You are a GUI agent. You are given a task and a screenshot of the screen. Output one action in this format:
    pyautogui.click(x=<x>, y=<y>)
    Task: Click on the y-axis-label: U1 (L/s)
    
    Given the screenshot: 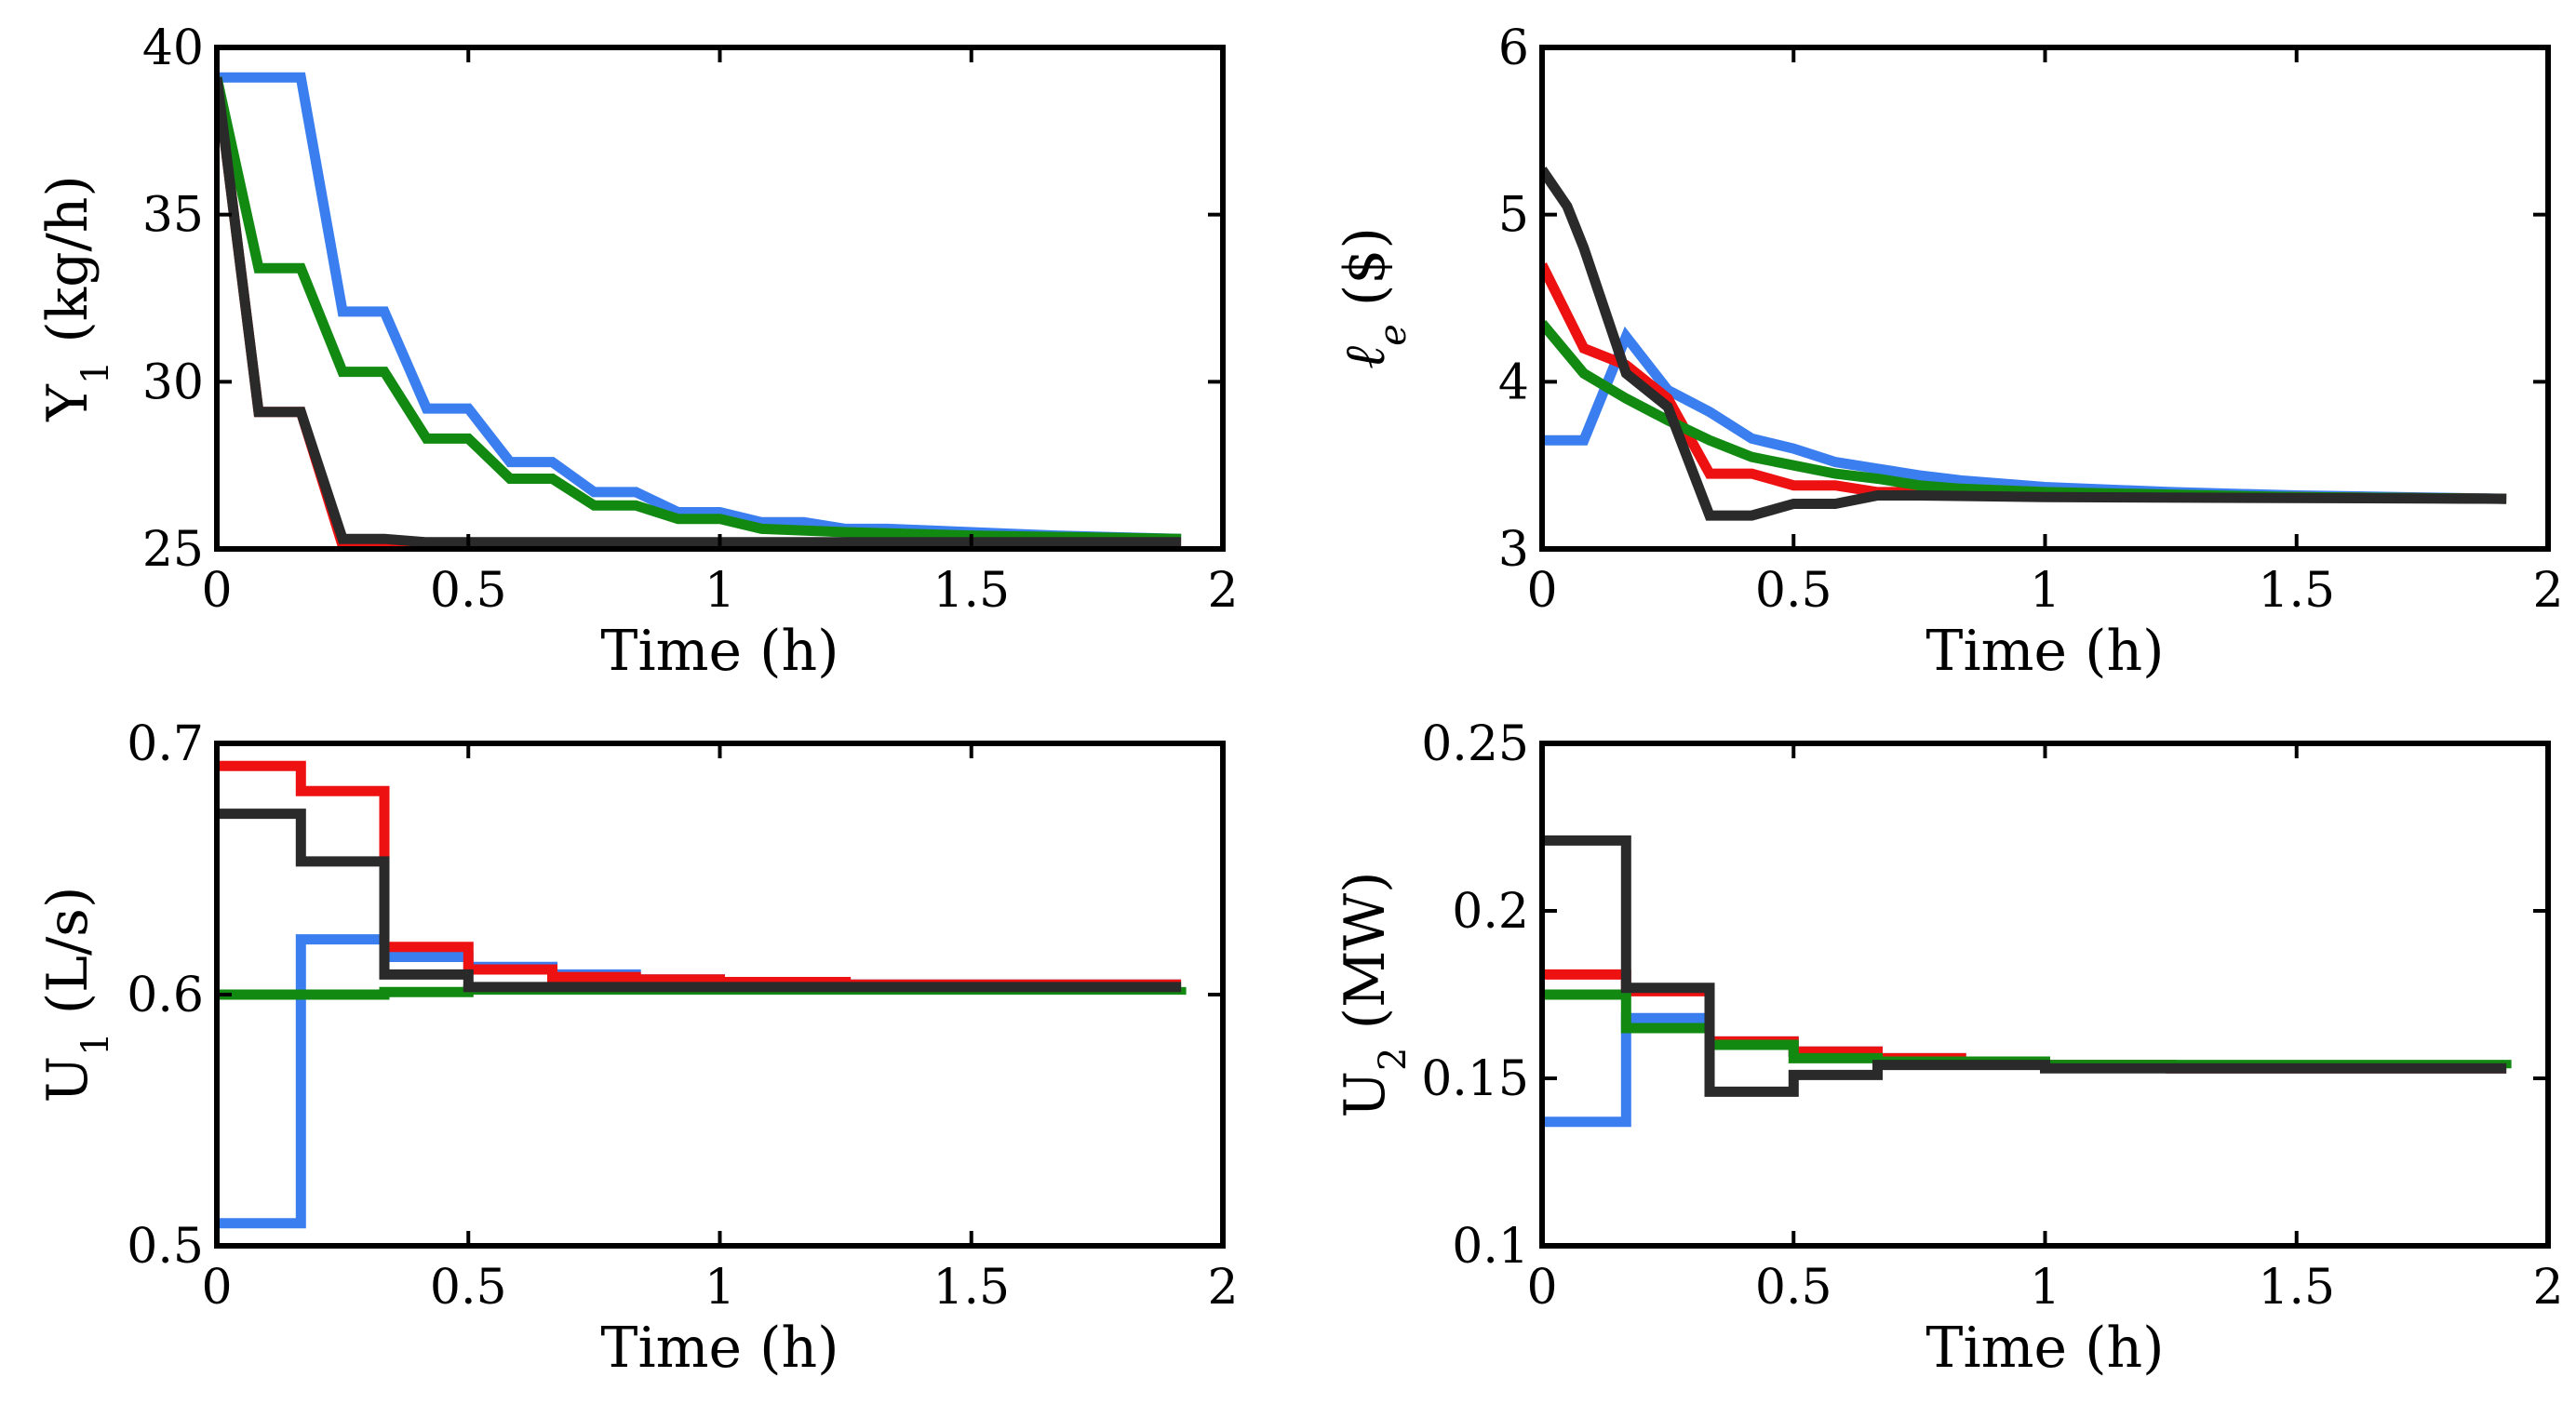 What is the action you would take?
    pyautogui.click(x=76, y=995)
    